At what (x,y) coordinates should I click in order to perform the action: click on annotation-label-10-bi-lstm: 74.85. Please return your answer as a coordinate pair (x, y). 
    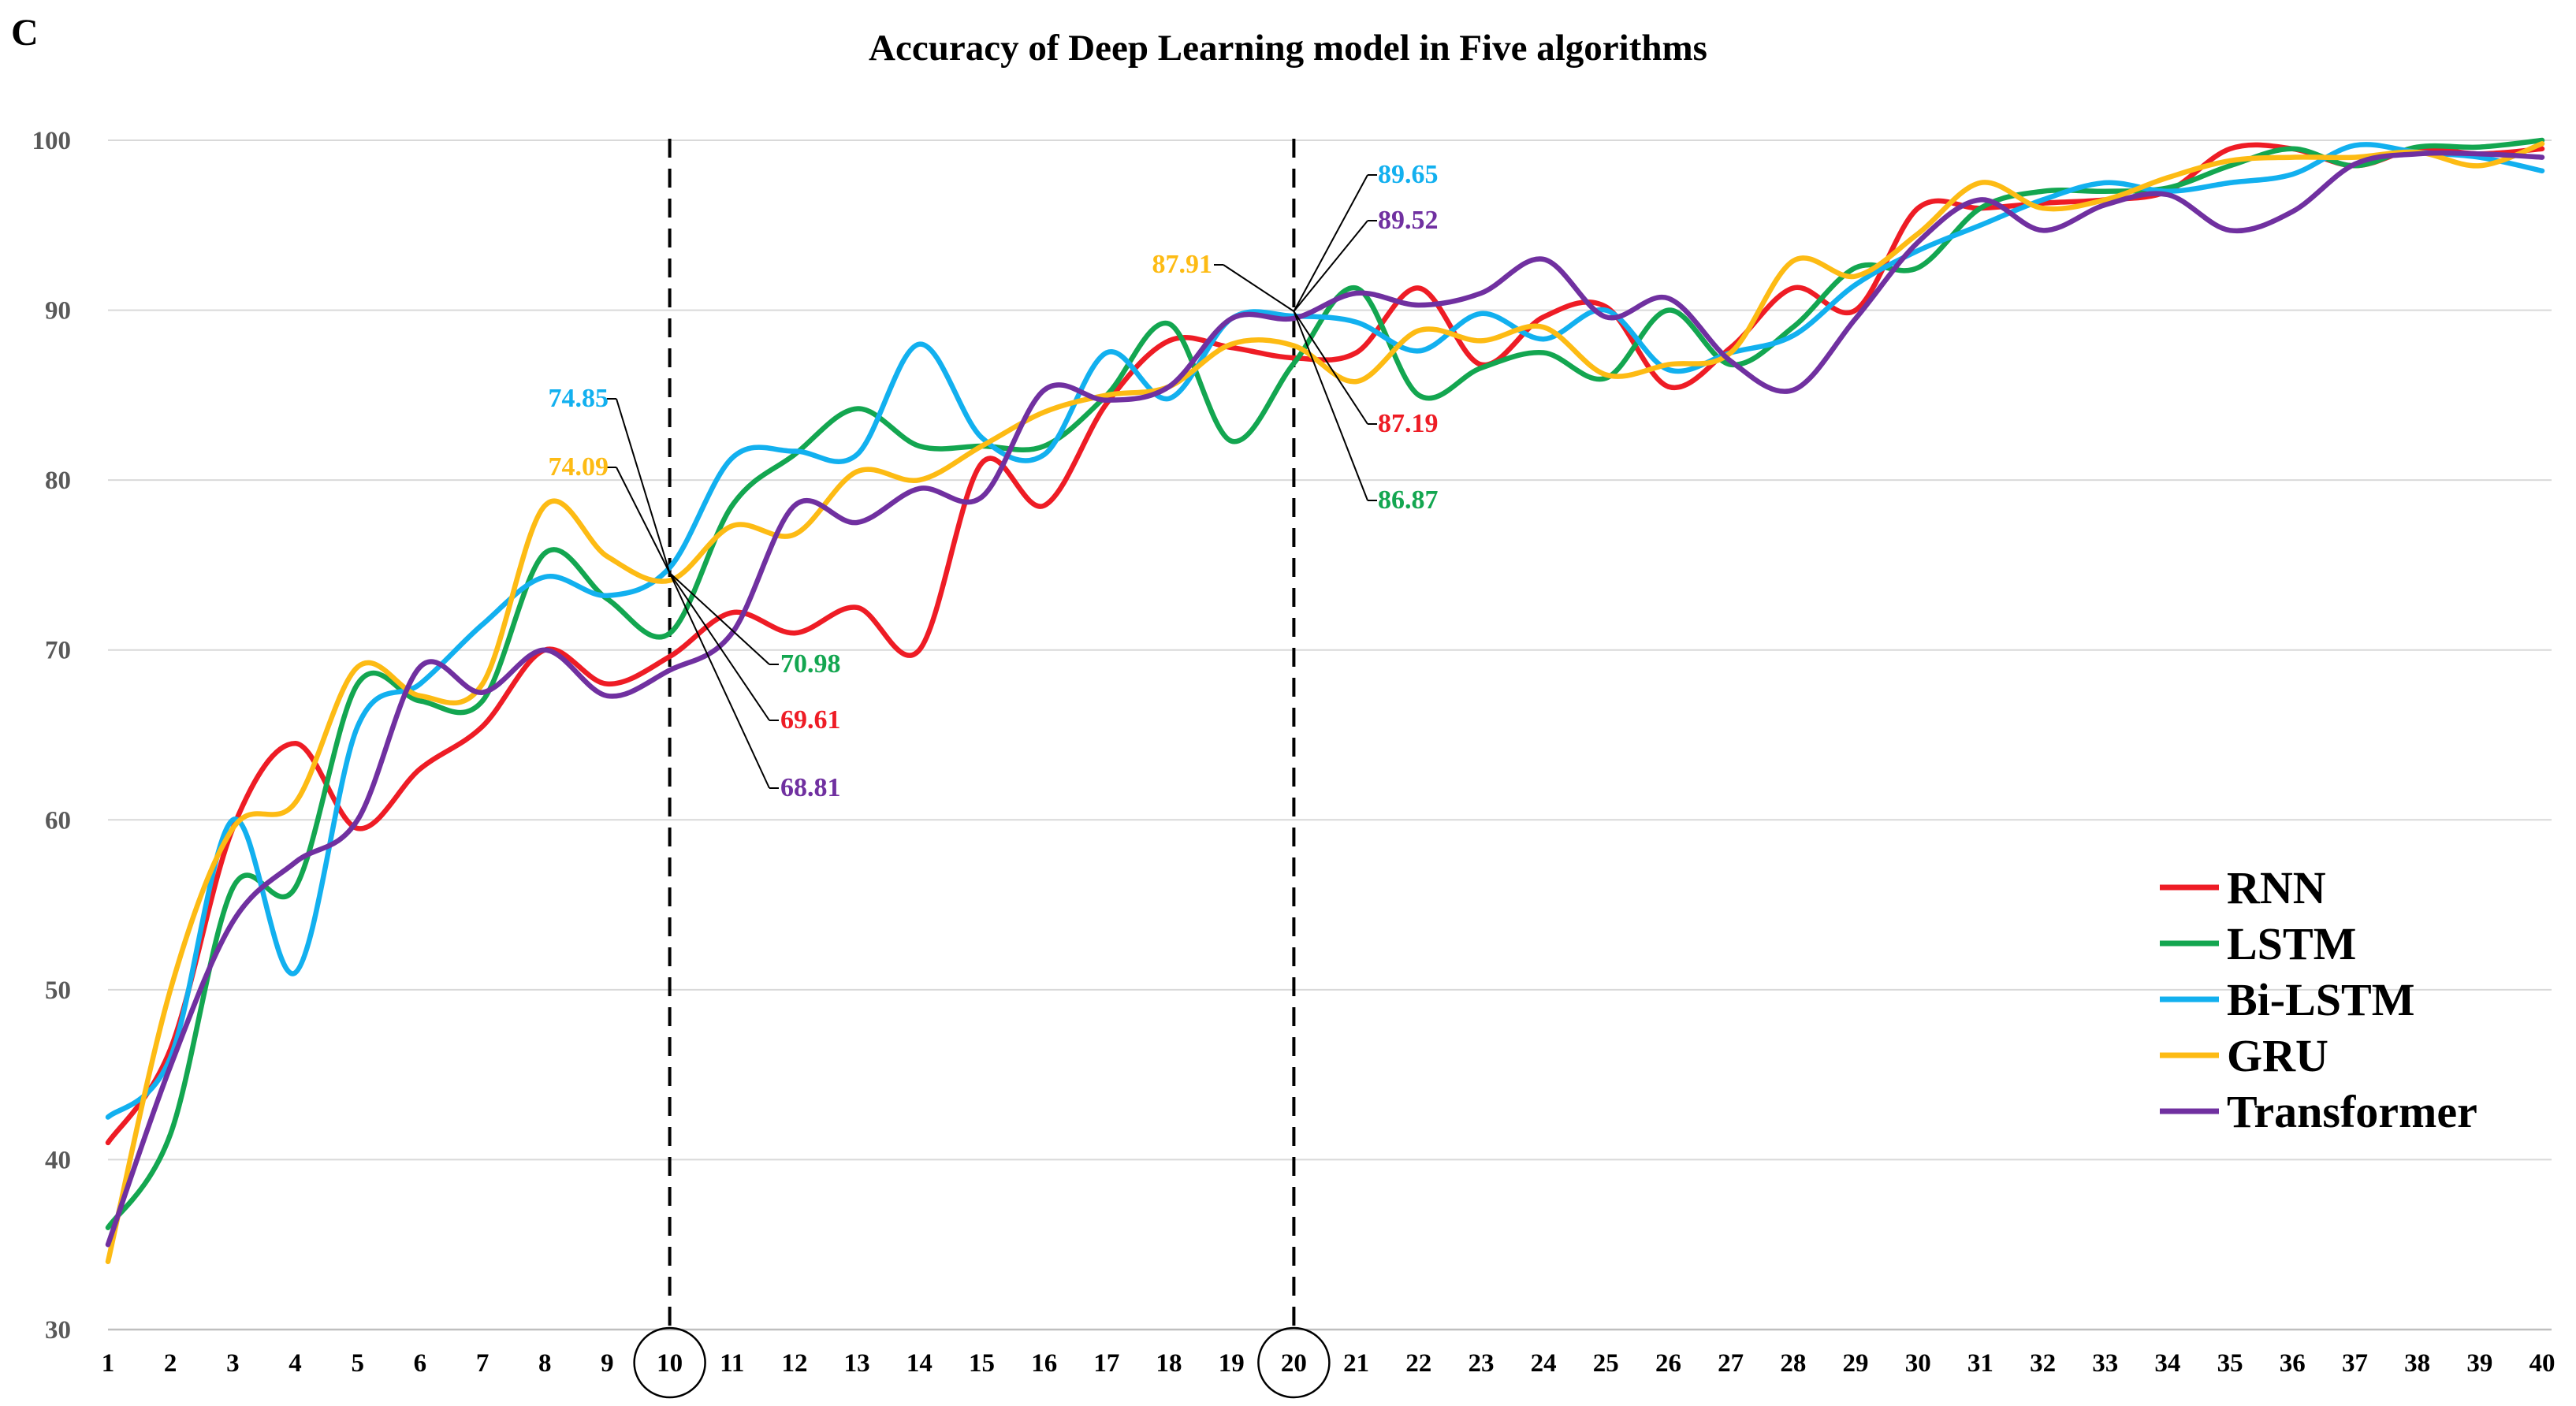
    Looking at the image, I should click on (579, 398).